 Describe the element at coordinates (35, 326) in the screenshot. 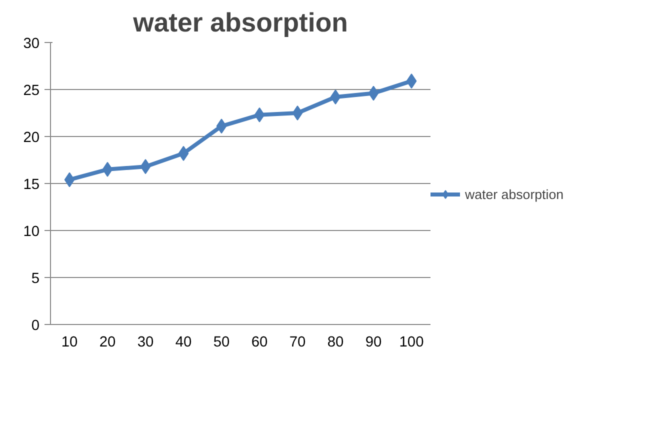

I see `y-tick-label: 0` at that location.